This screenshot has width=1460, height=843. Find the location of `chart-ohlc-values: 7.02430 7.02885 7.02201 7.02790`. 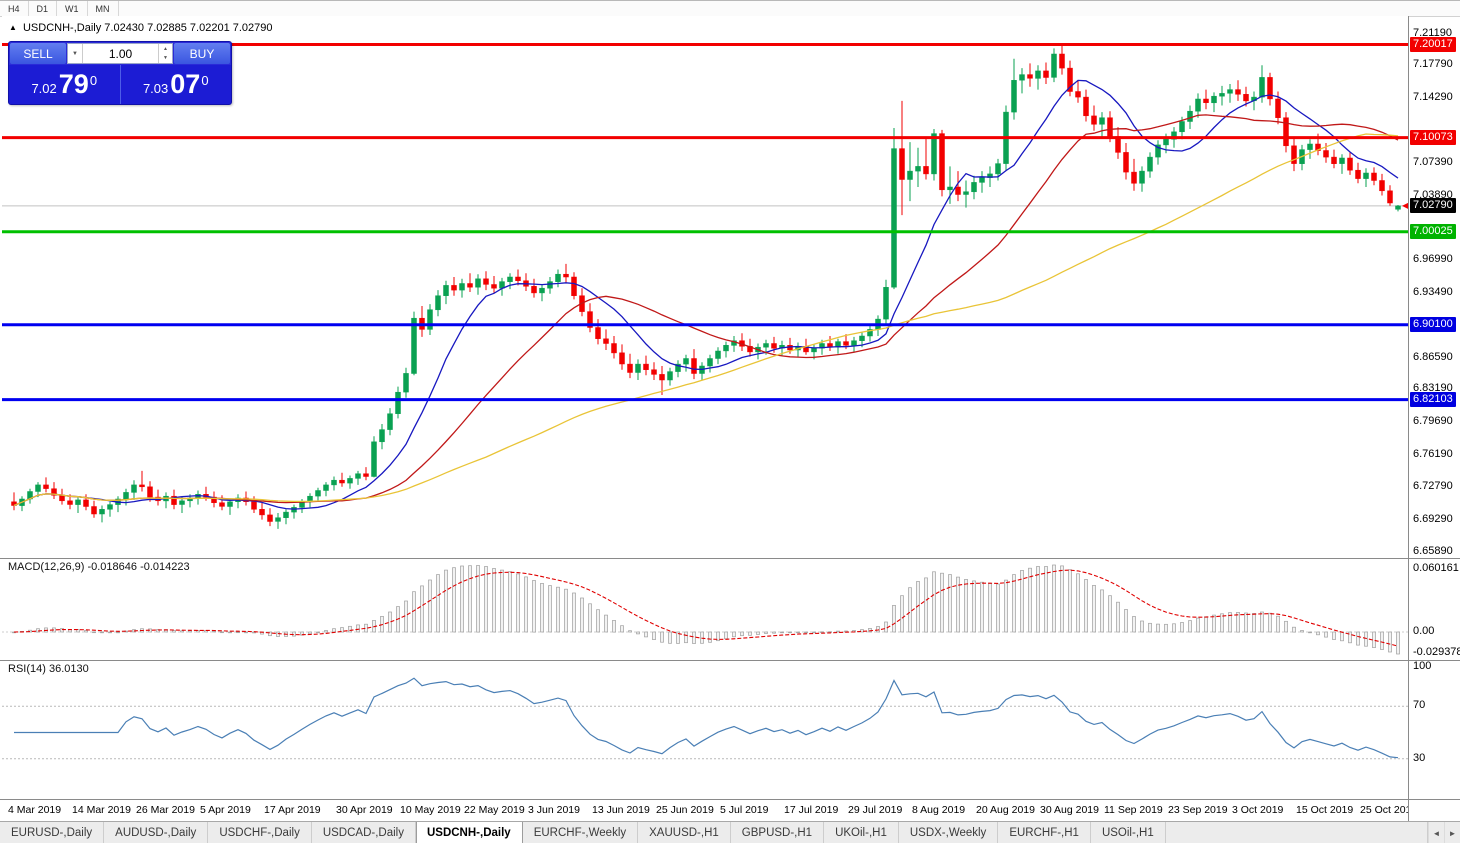

chart-ohlc-values: 7.02430 7.02885 7.02201 7.02790 is located at coordinates (188, 28).